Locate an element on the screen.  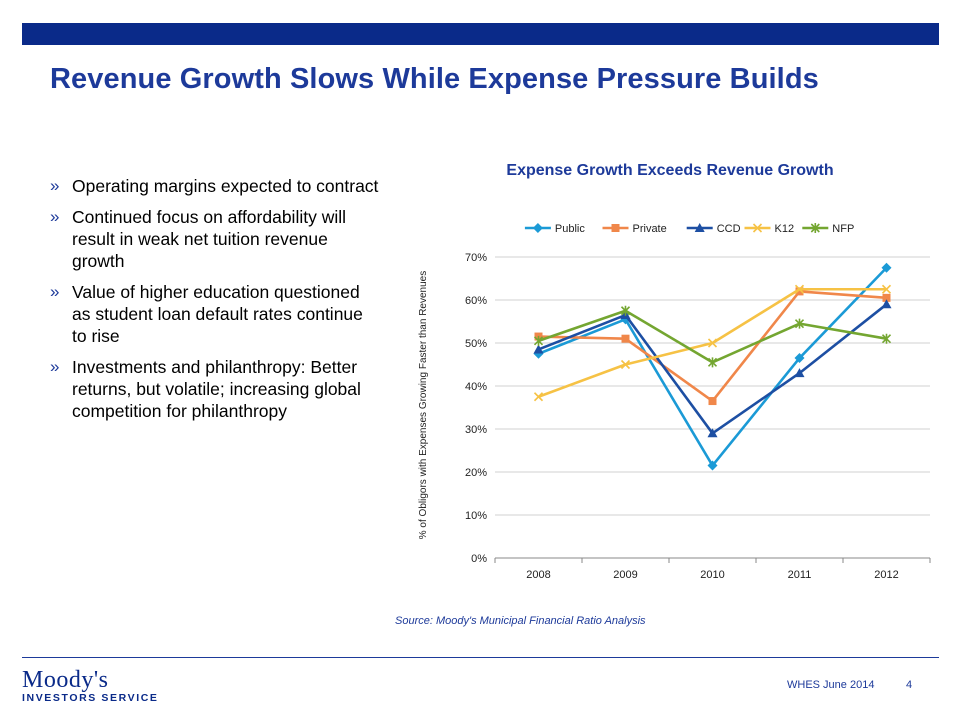
legend-item: NFP is located at coordinates (828, 229).